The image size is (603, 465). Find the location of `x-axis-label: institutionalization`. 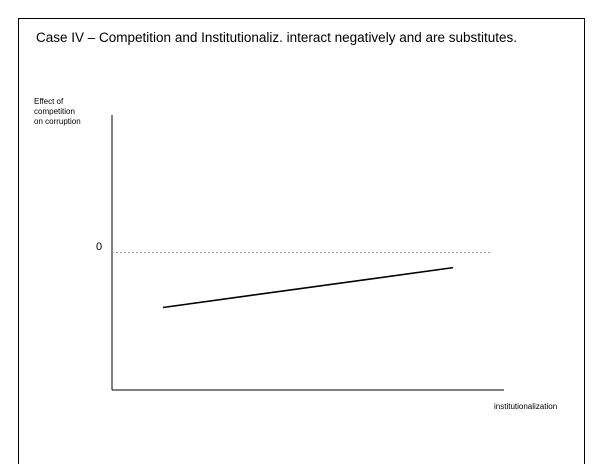

x-axis-label: institutionalization is located at coordinates (526, 406).